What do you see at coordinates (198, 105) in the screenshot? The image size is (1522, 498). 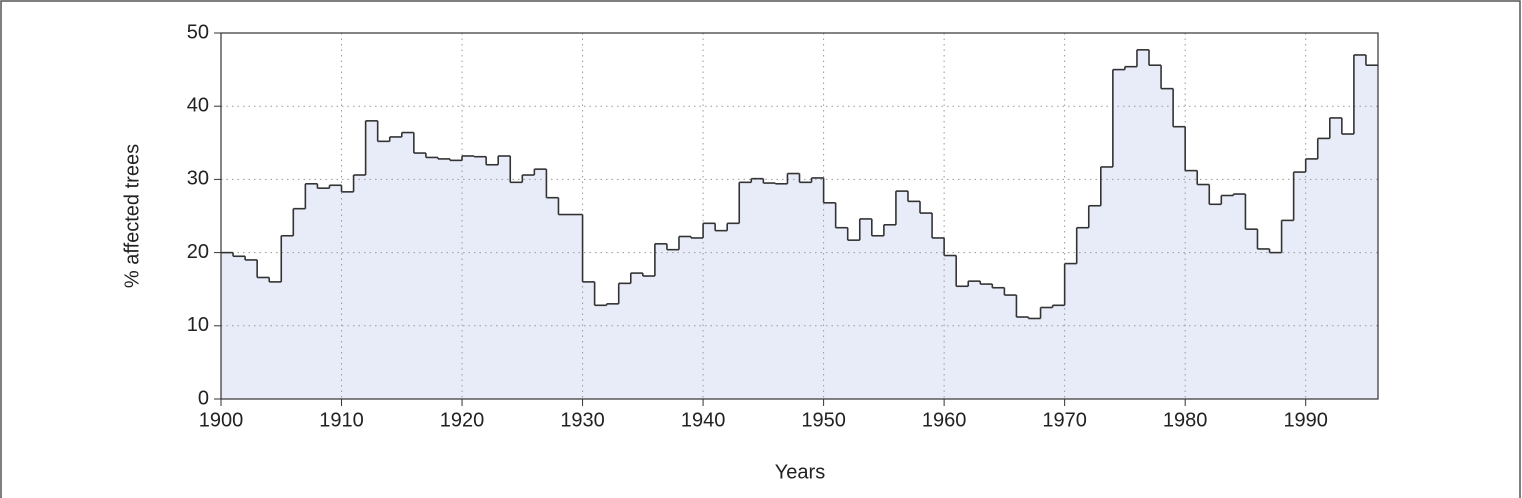 I see `y-tick-label: 40` at bounding box center [198, 105].